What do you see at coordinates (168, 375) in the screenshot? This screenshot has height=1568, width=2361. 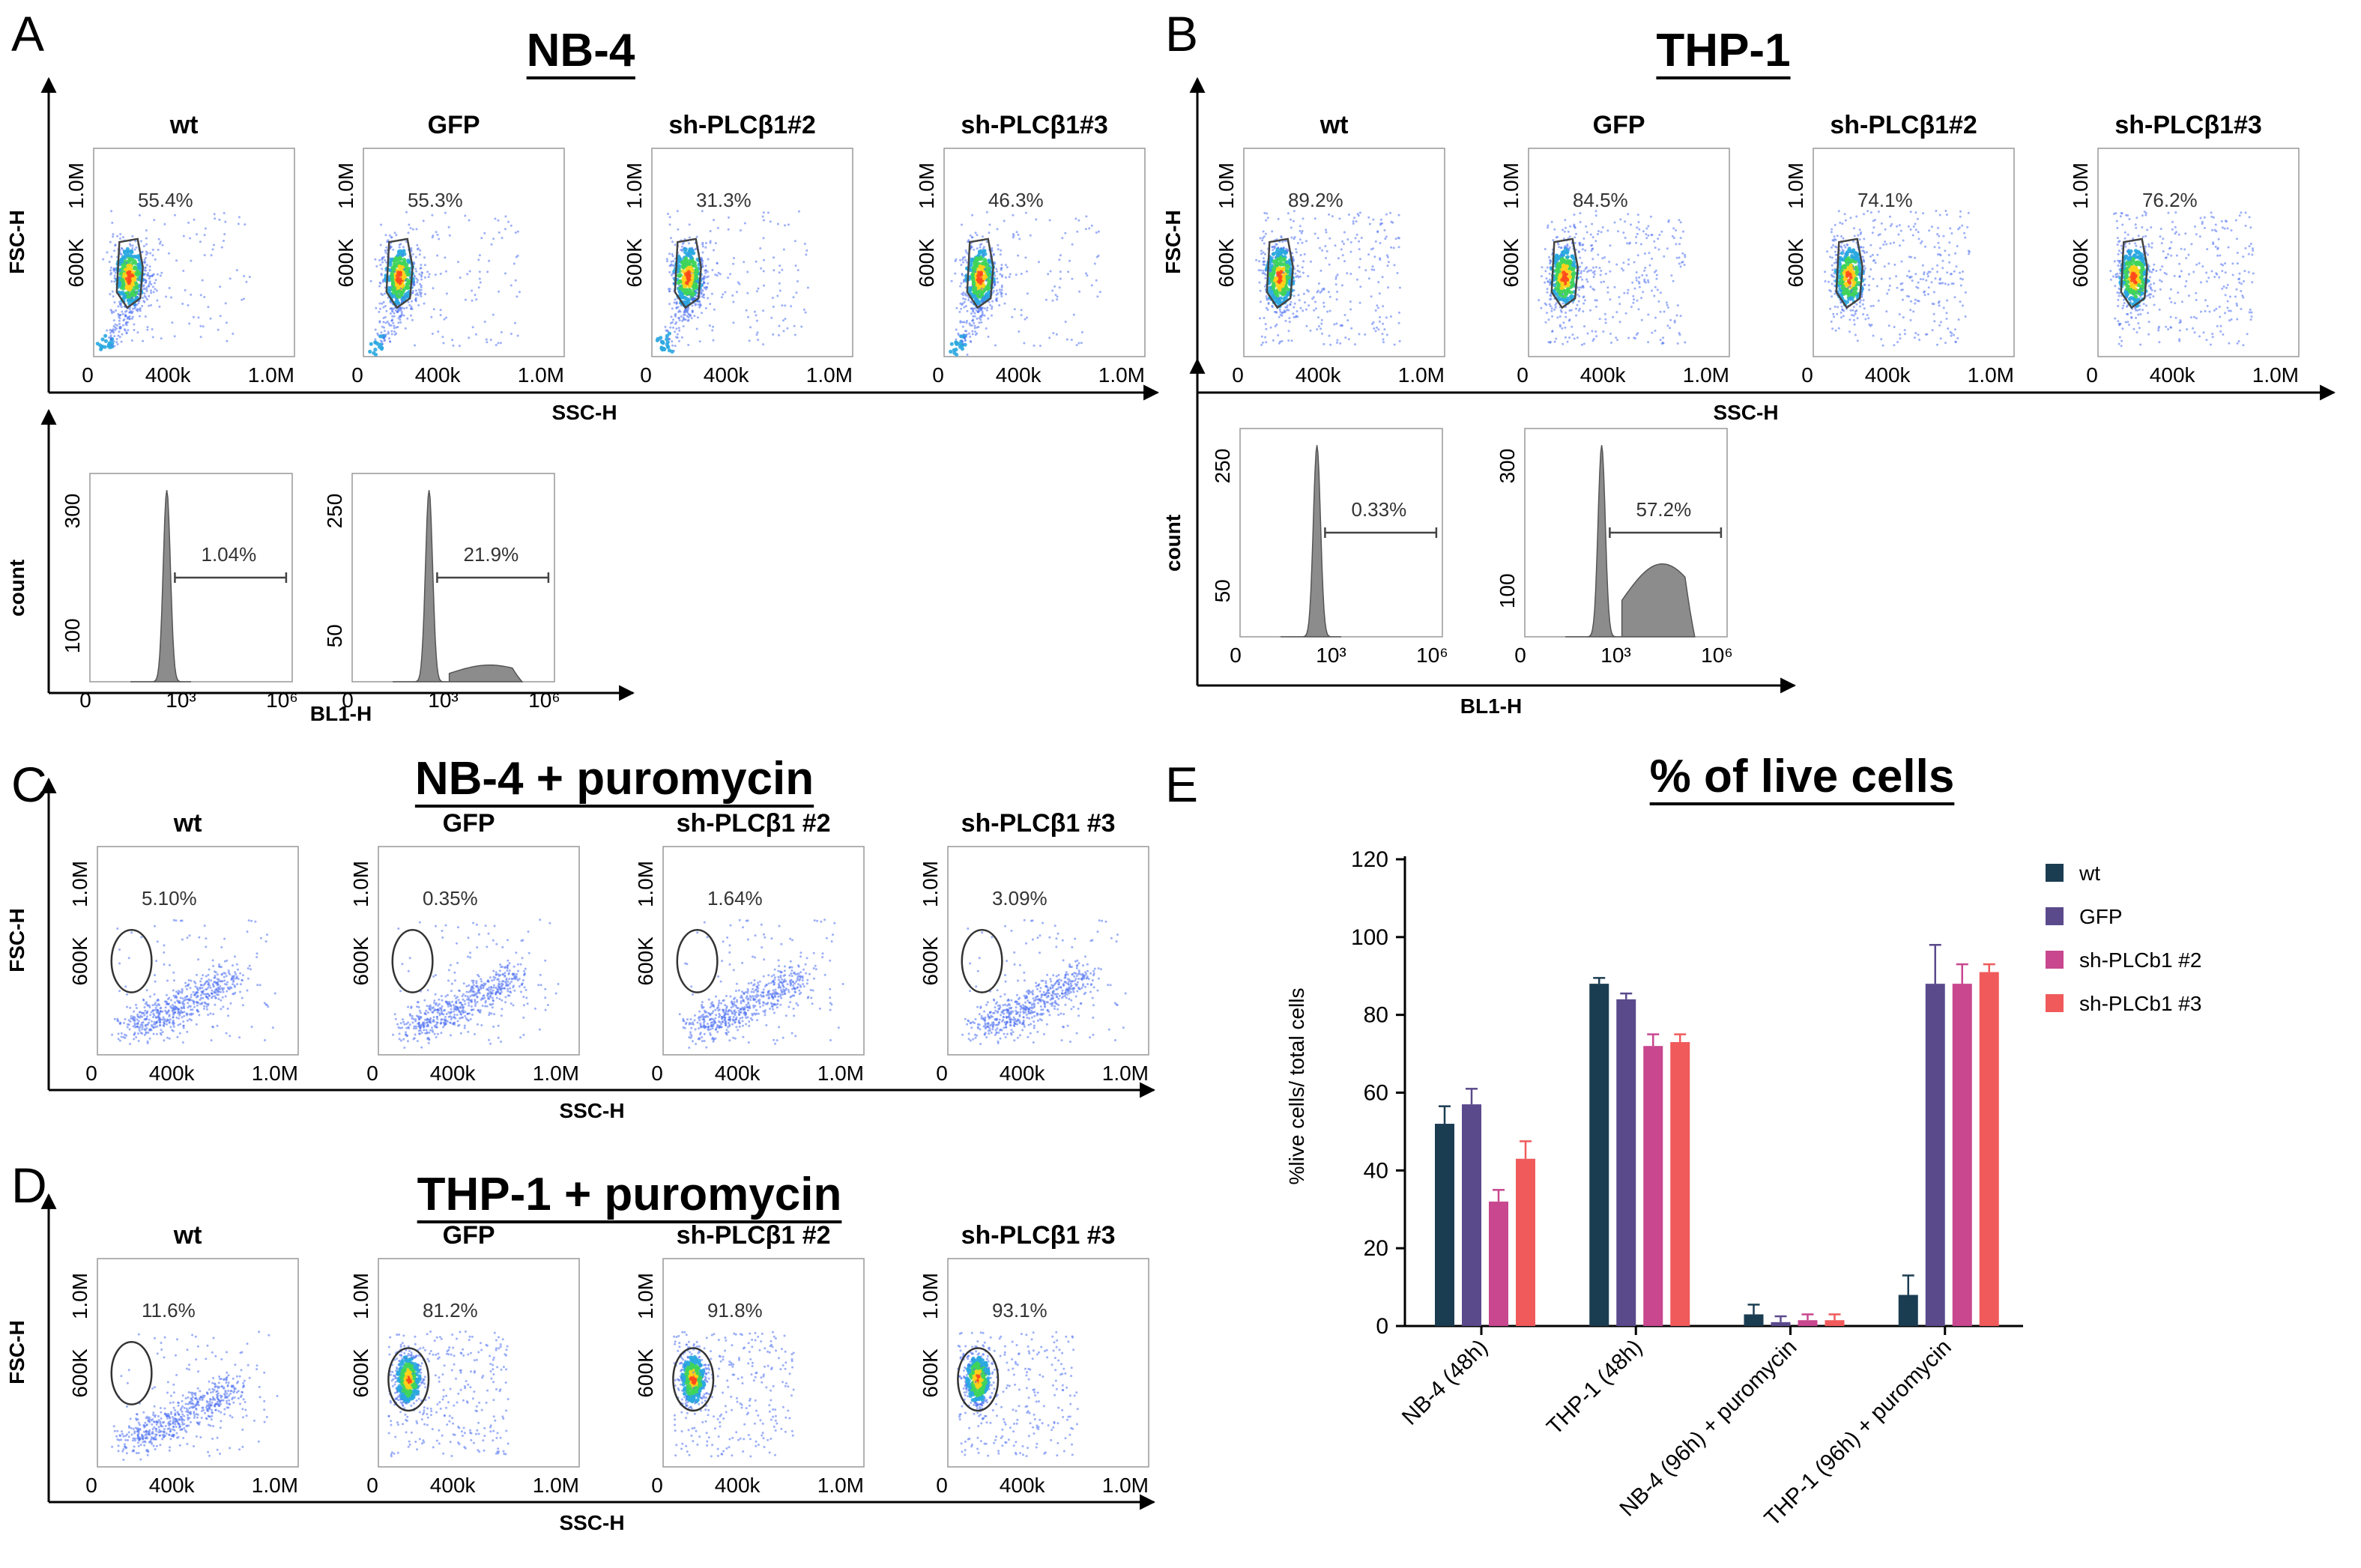 I see `x-tick-label: 400k` at bounding box center [168, 375].